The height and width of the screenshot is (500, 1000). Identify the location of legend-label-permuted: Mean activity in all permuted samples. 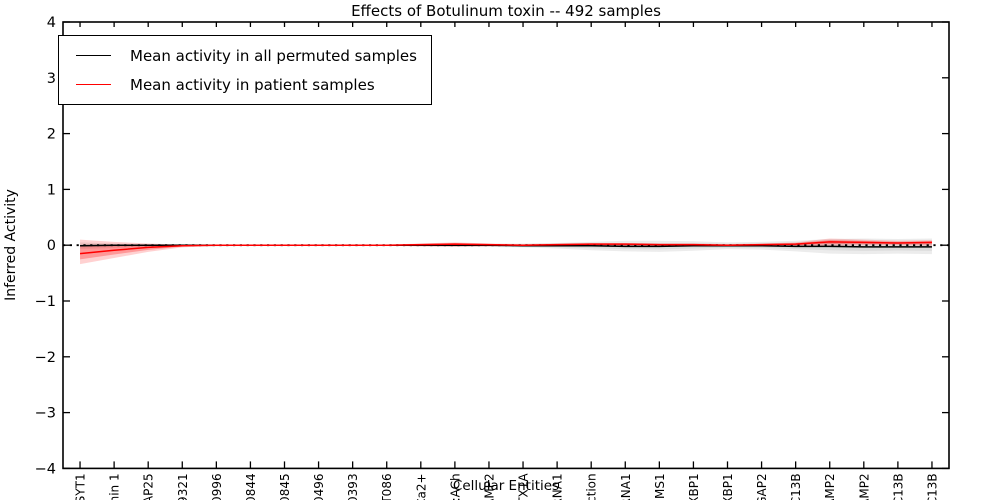
(273, 55).